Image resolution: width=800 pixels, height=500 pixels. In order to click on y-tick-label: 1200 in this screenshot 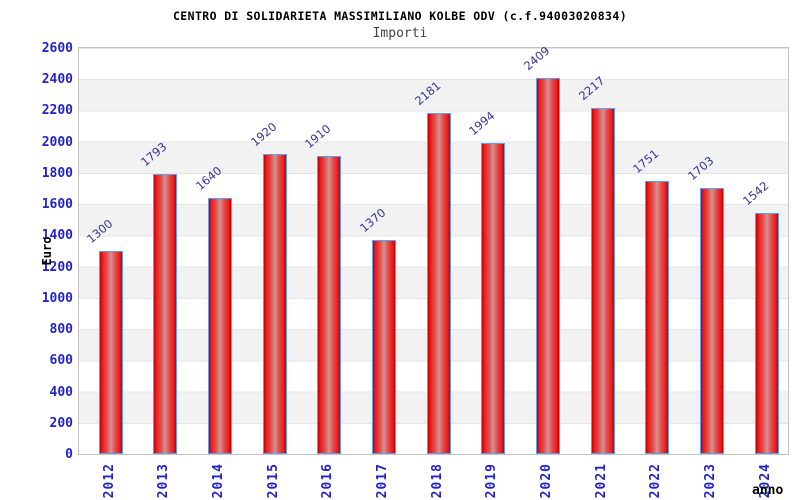, I will do `click(57, 267)`.